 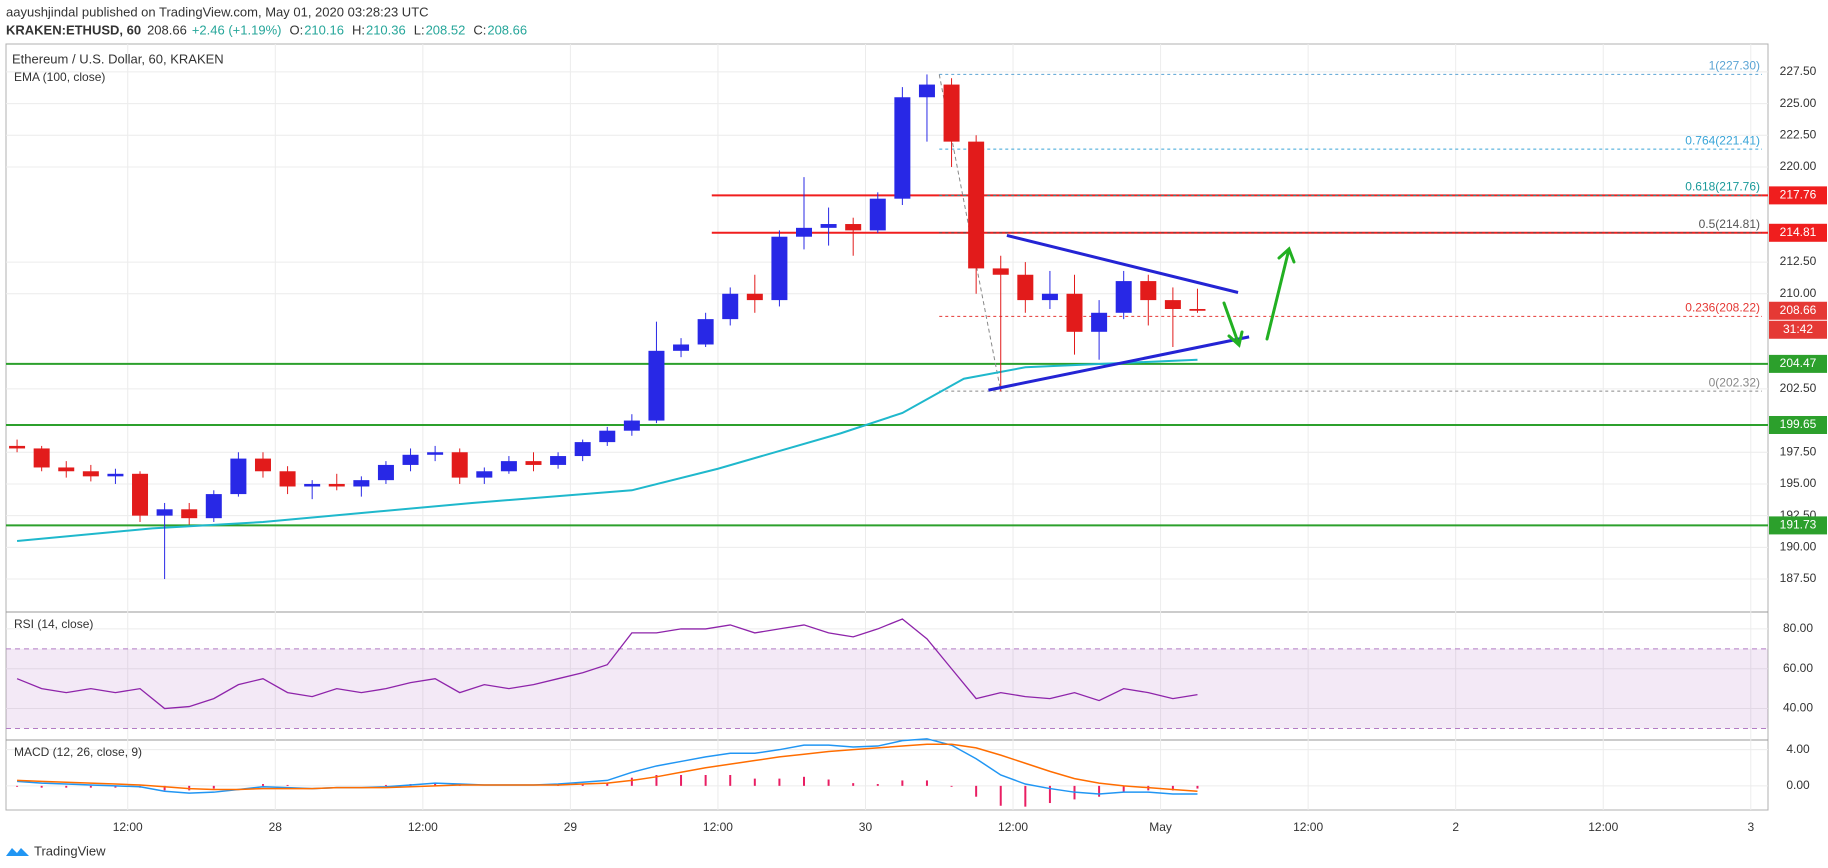 What do you see at coordinates (17, 852) in the screenshot?
I see `logo` at bounding box center [17, 852].